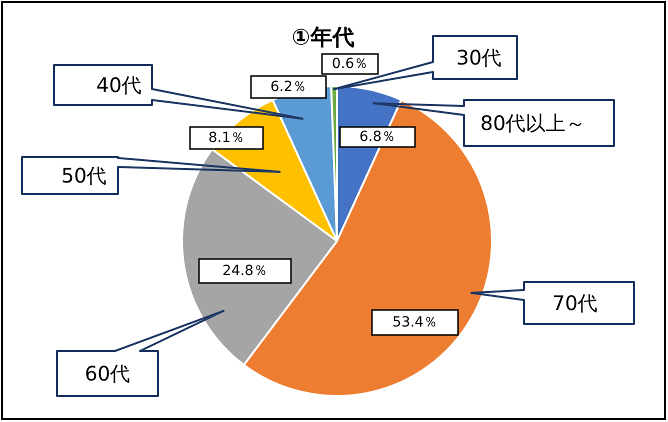 This screenshot has height=422, width=668. Describe the element at coordinates (377, 137) in the screenshot. I see `data-label: 6.8％` at that location.